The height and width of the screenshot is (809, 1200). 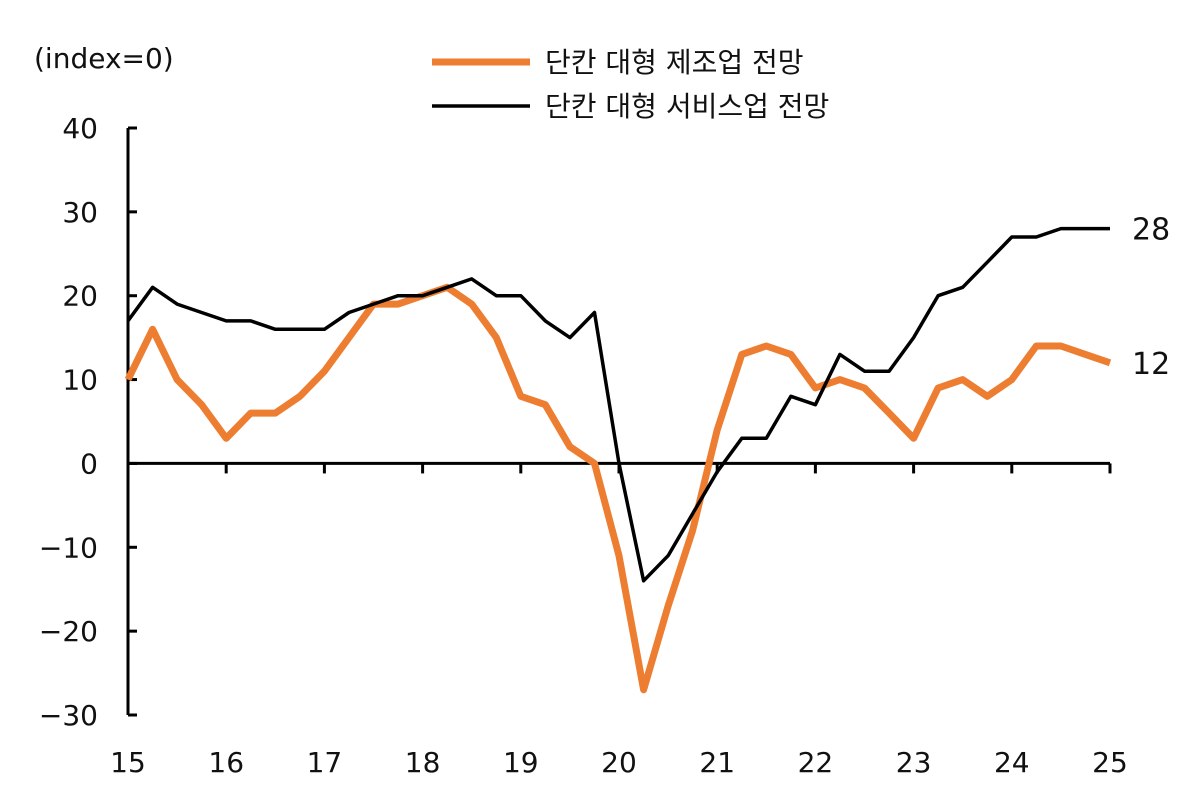 I want to click on y-tick-label: −20, so click(x=68, y=631).